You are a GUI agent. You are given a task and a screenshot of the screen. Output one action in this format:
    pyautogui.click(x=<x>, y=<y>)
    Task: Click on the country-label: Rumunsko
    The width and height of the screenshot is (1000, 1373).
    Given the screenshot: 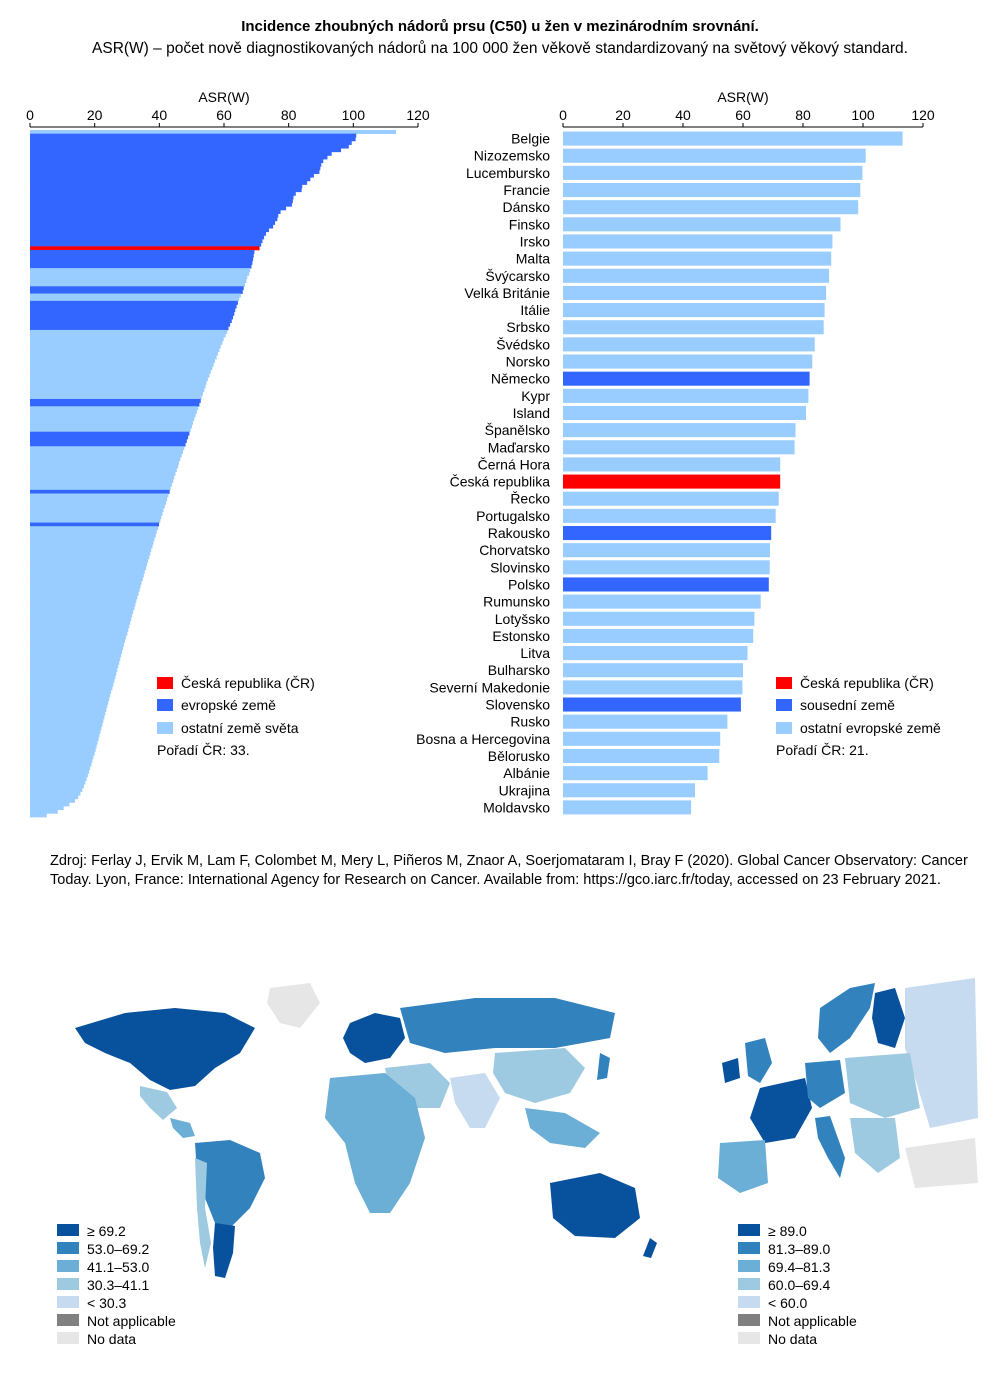 What is the action you would take?
    pyautogui.click(x=516, y=602)
    